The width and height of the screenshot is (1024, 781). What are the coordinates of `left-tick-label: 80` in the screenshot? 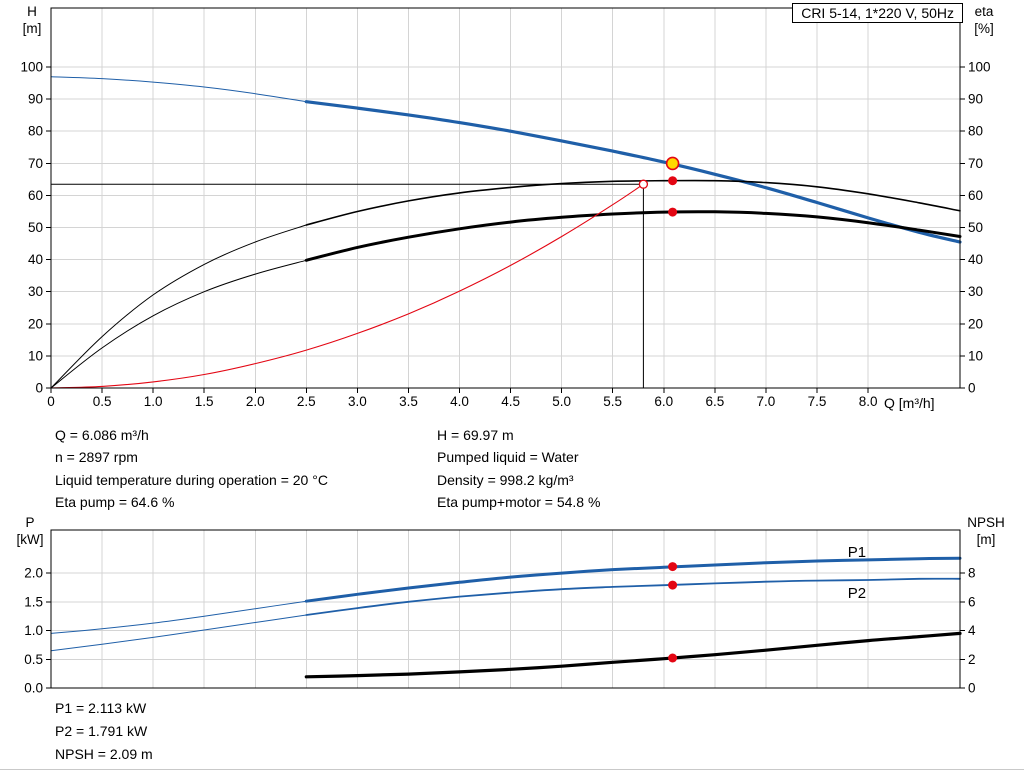 It's located at (35, 131).